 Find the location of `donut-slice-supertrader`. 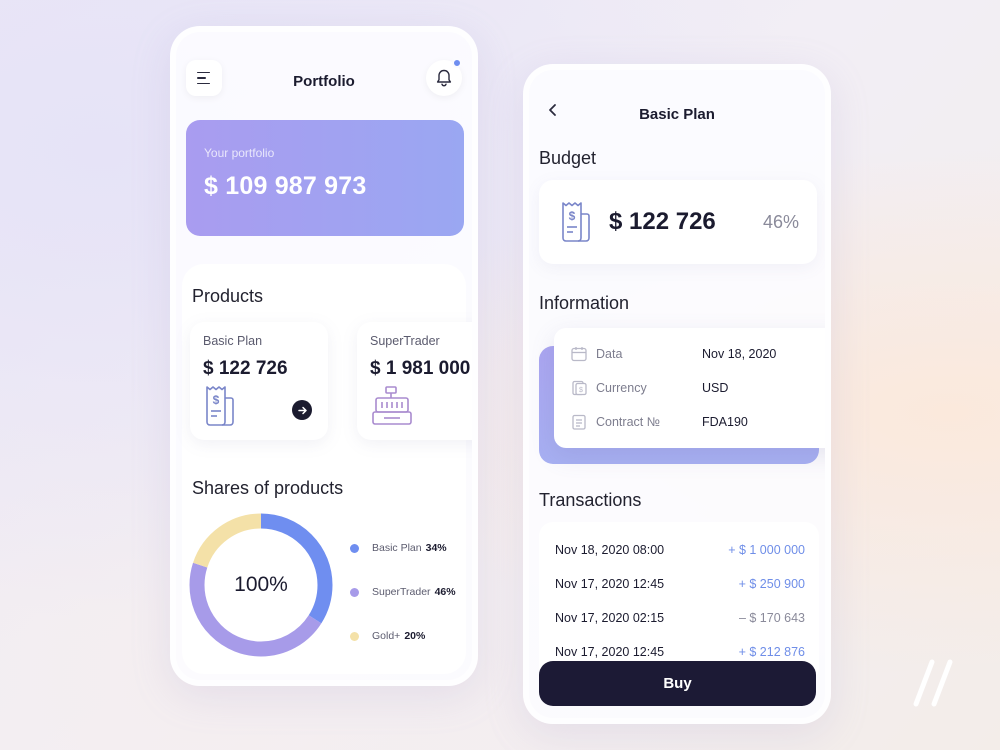

donut-slice-supertrader is located at coordinates (261, 585).